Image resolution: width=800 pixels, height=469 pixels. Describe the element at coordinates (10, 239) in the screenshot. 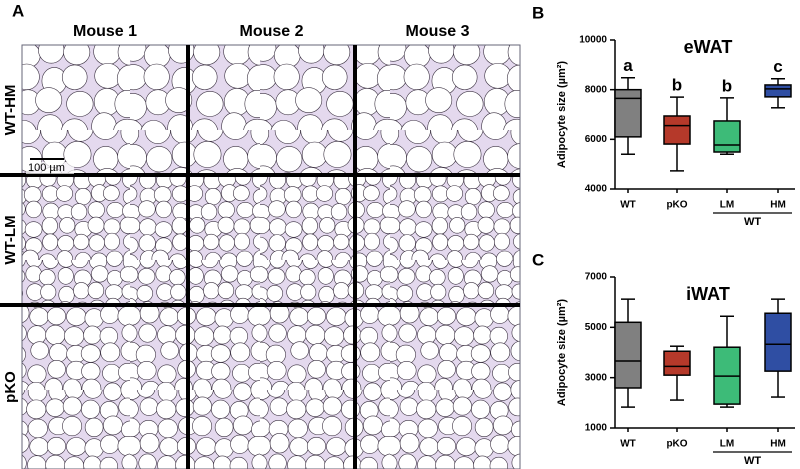

I see `row-label: WT-LM` at that location.